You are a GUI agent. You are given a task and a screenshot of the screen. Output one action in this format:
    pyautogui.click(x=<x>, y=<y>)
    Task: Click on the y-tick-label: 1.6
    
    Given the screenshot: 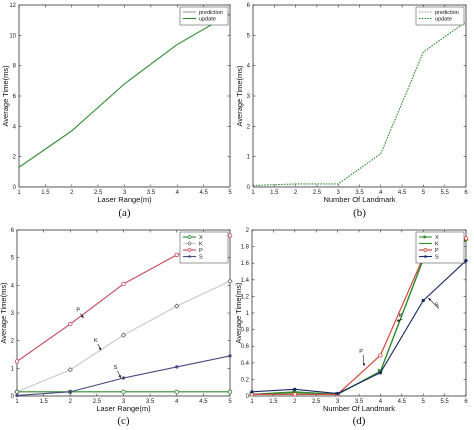 What is the action you would take?
    pyautogui.click(x=245, y=264)
    